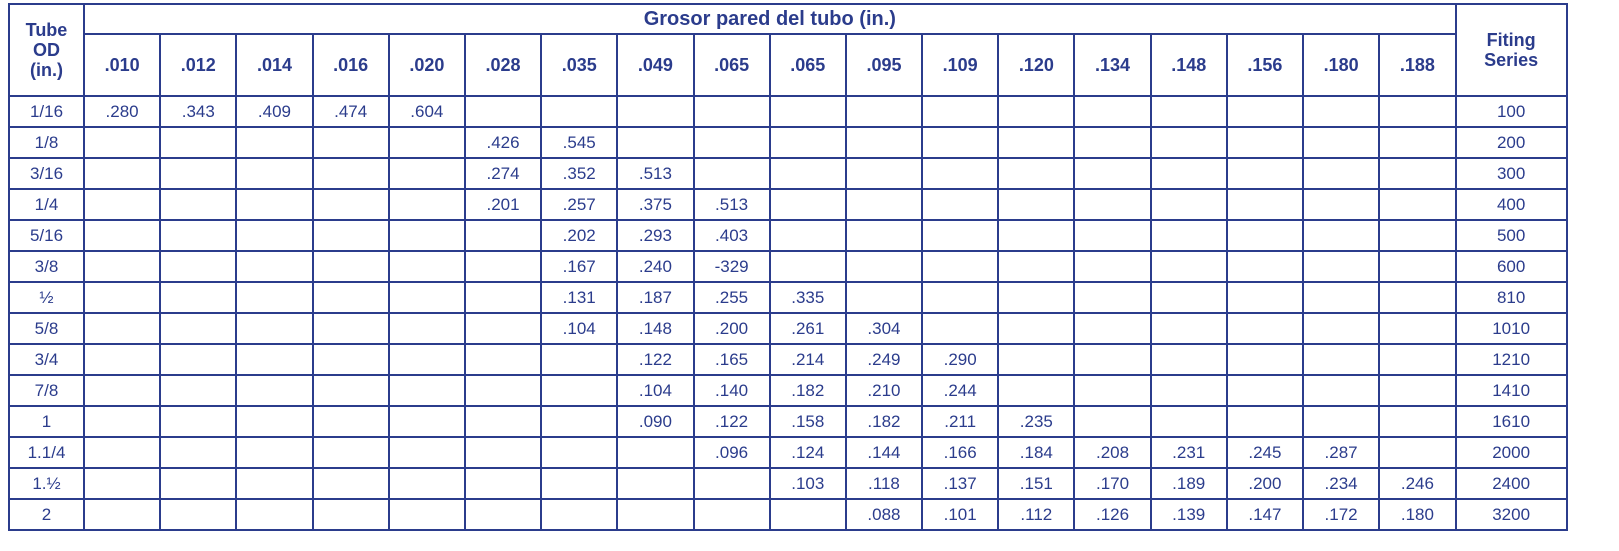  I want to click on header-line: Series, so click(1511, 60).